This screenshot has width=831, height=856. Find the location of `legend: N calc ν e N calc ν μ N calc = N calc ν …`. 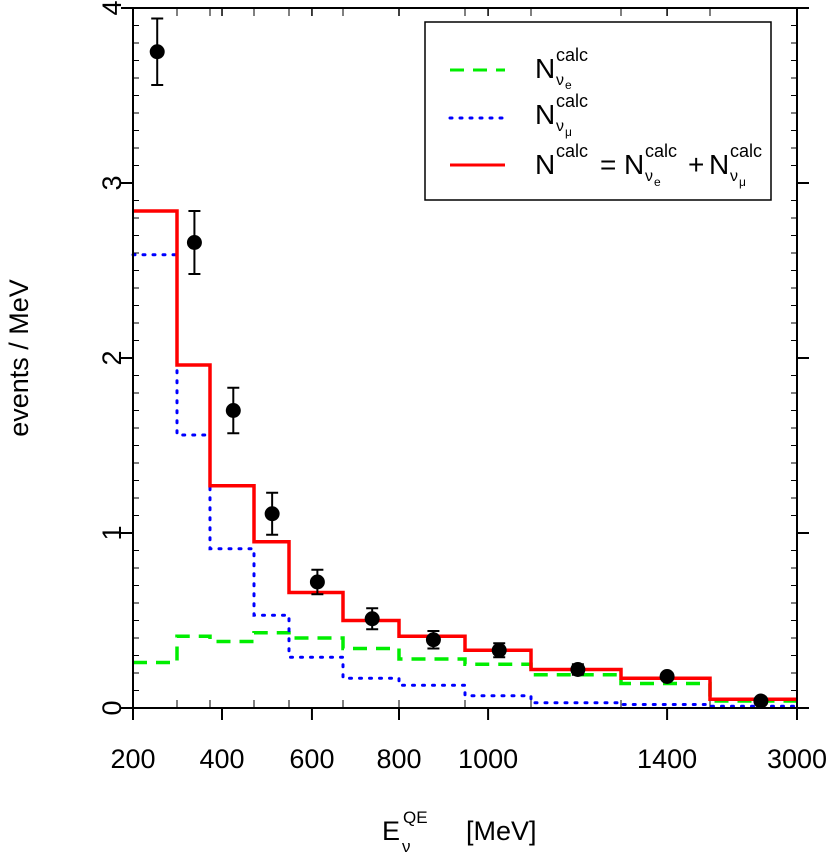

legend: N calc ν e N calc ν μ N calc = N calc ν … is located at coordinates (598, 111).